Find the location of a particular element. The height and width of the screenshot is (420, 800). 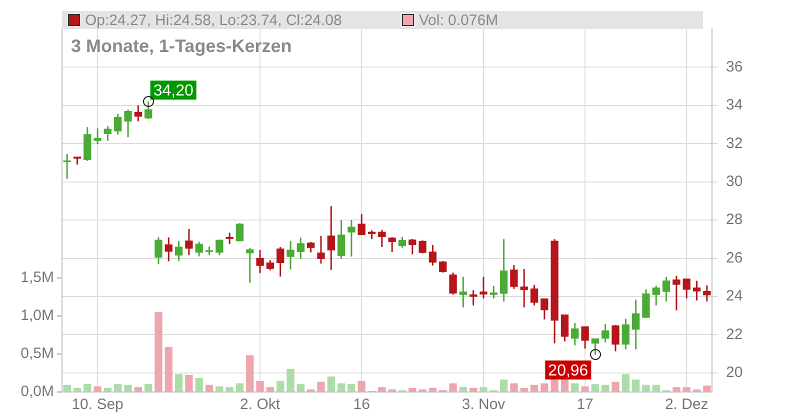

y2-tick-label: 1,0M is located at coordinates (37, 315).